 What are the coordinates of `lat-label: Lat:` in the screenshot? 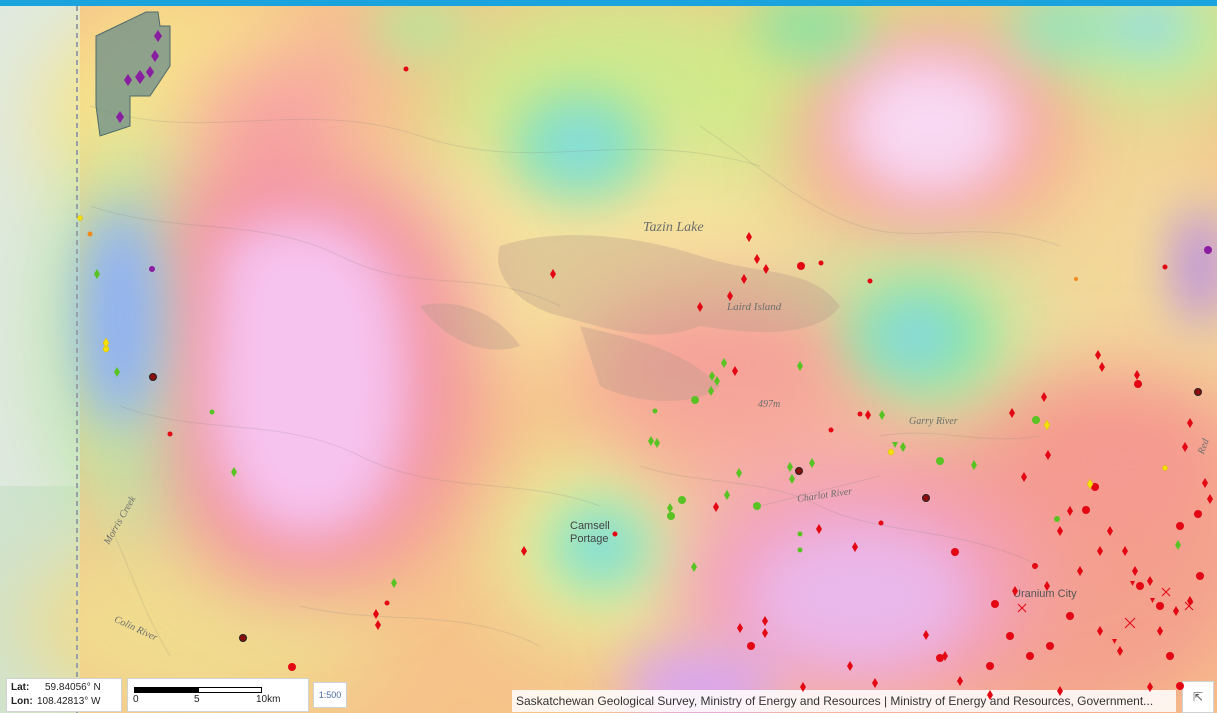 It's located at (20, 687).